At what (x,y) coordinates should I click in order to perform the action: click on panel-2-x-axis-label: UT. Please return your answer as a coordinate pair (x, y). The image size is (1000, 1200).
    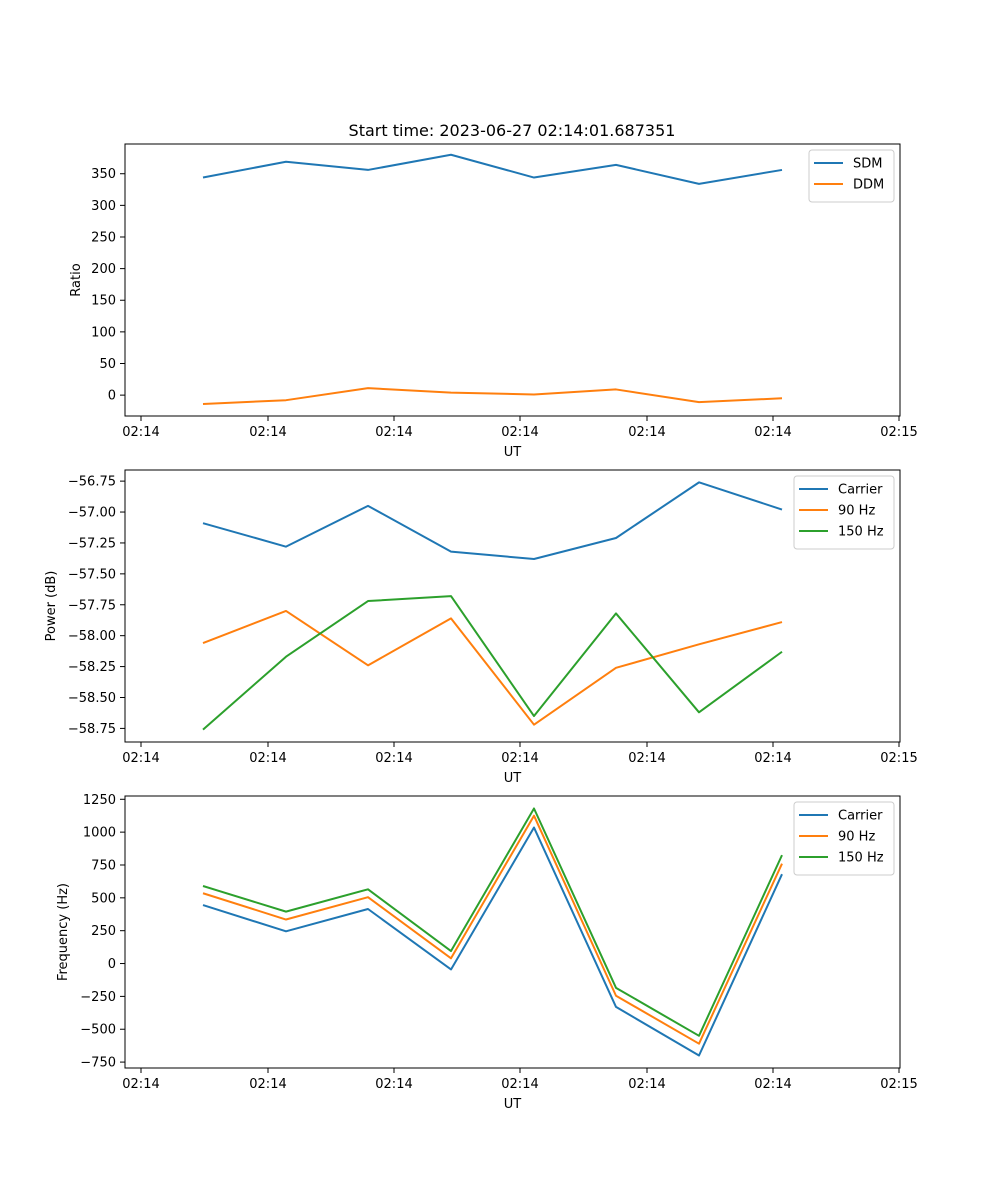
    Looking at the image, I should click on (513, 778).